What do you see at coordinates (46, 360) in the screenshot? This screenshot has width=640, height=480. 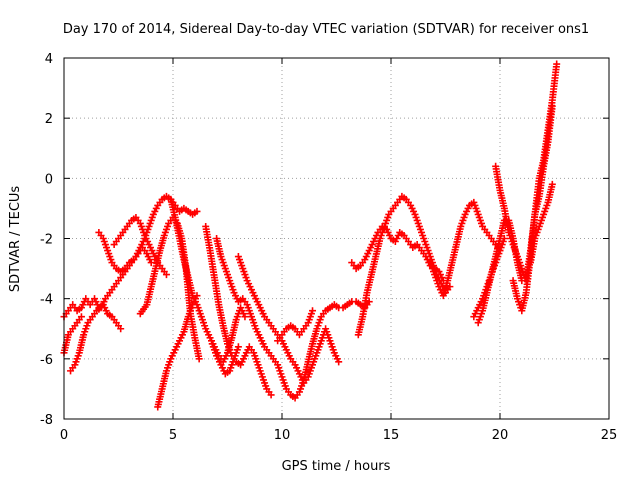 I see `y-tick-label: -6` at bounding box center [46, 360].